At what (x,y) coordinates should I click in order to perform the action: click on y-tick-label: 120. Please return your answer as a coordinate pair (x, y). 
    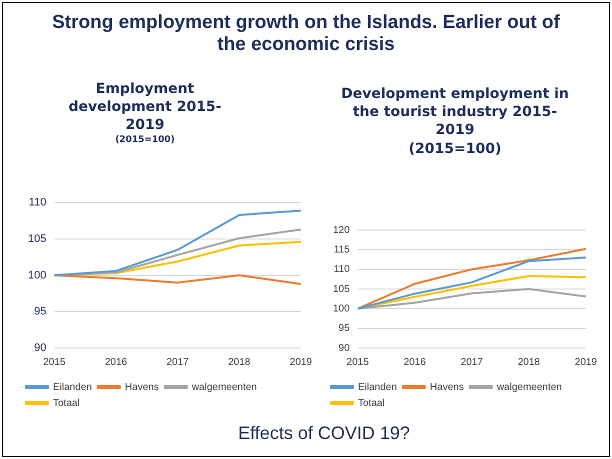
    Looking at the image, I should click on (341, 230).